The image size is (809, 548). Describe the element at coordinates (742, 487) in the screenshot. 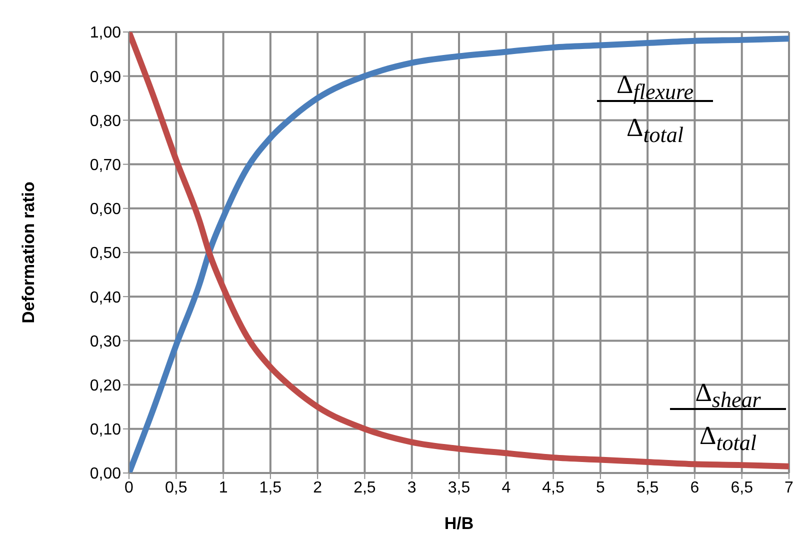

I see `x-tick-label: 6,5` at that location.